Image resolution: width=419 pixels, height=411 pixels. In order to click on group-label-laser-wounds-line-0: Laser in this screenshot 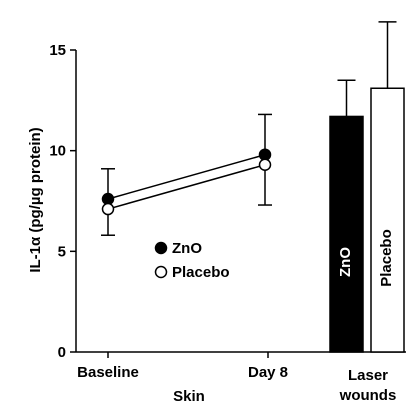, I will do `click(368, 375)`.